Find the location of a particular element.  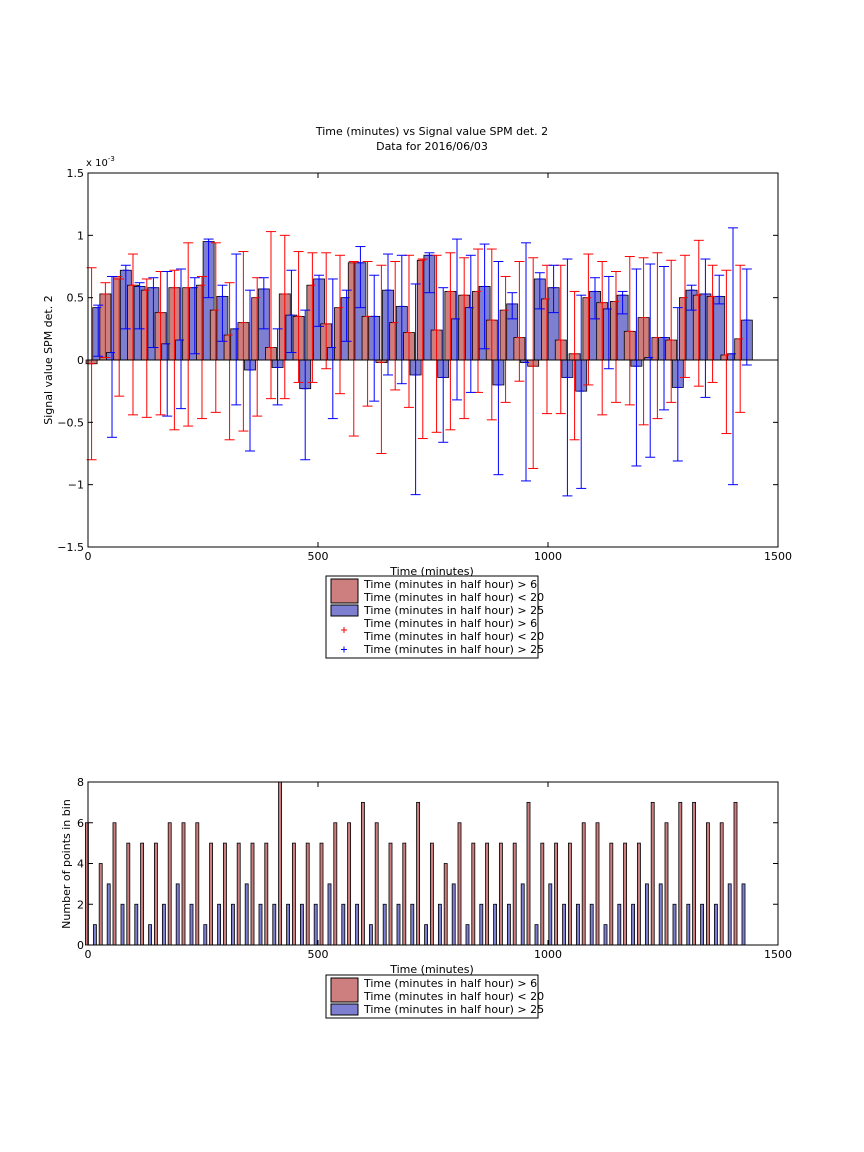

y-tick-label: 4 is located at coordinates (80, 864).